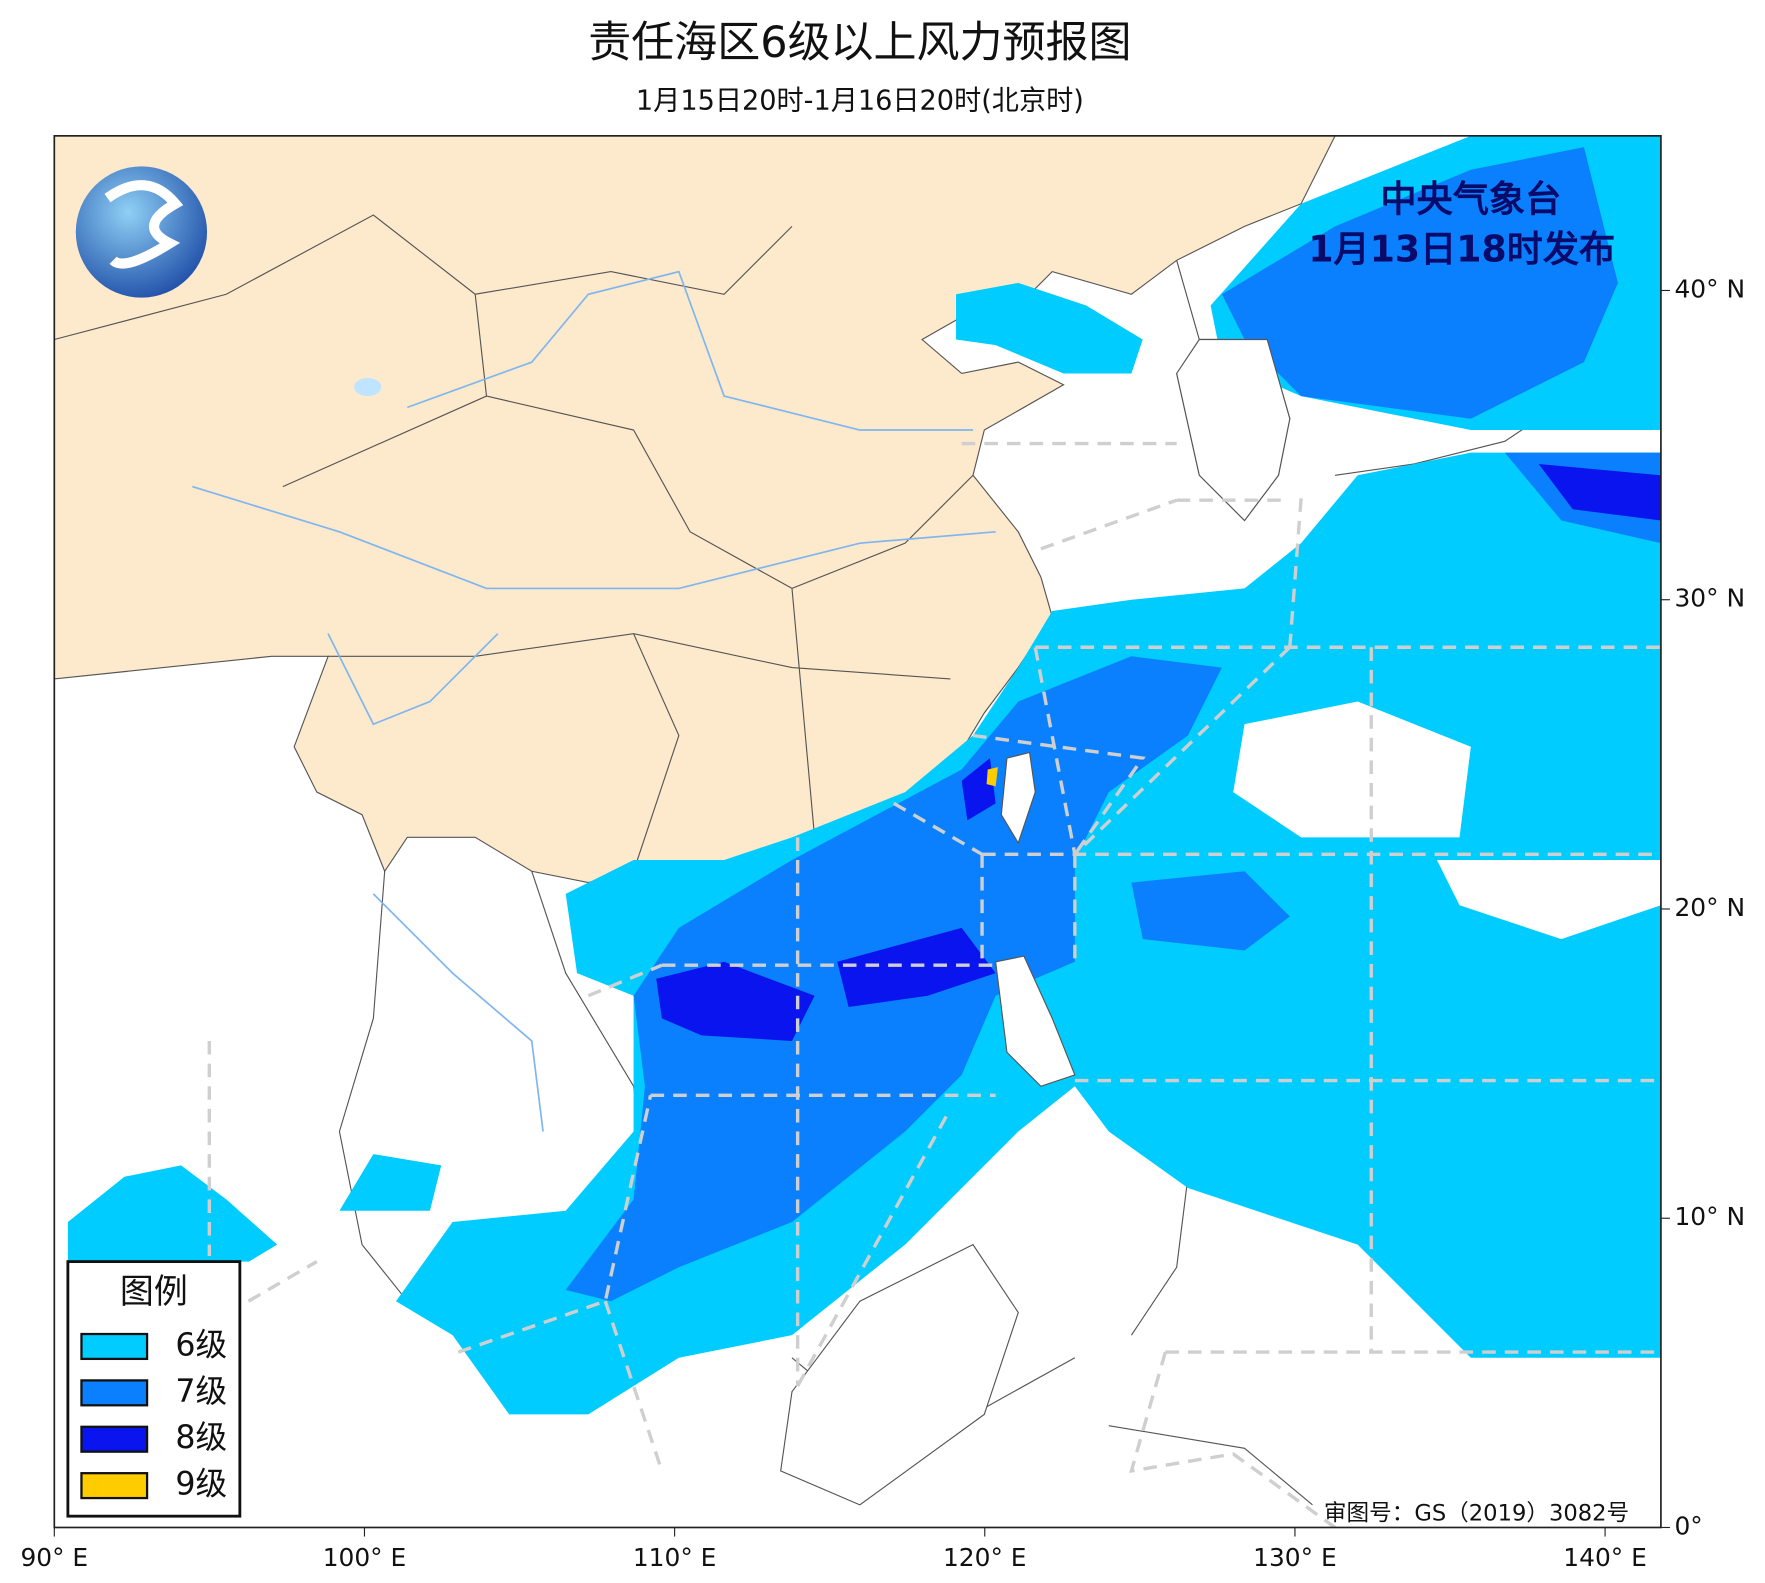 The width and height of the screenshot is (1765, 1583). I want to click on land-korea, so click(1233, 430).